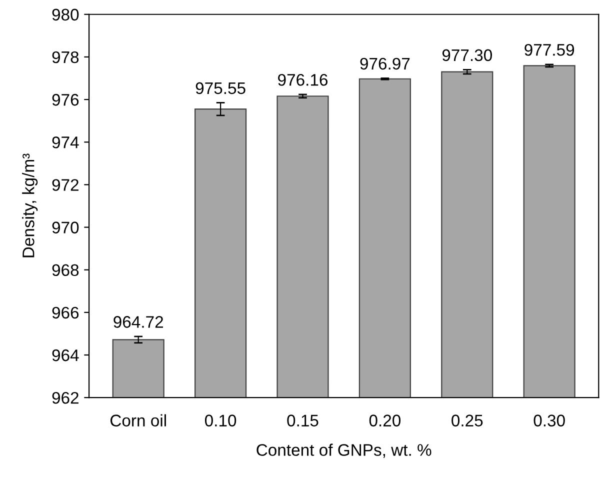  Describe the element at coordinates (65, 14) in the screenshot. I see `y-tick-label: 980` at that location.